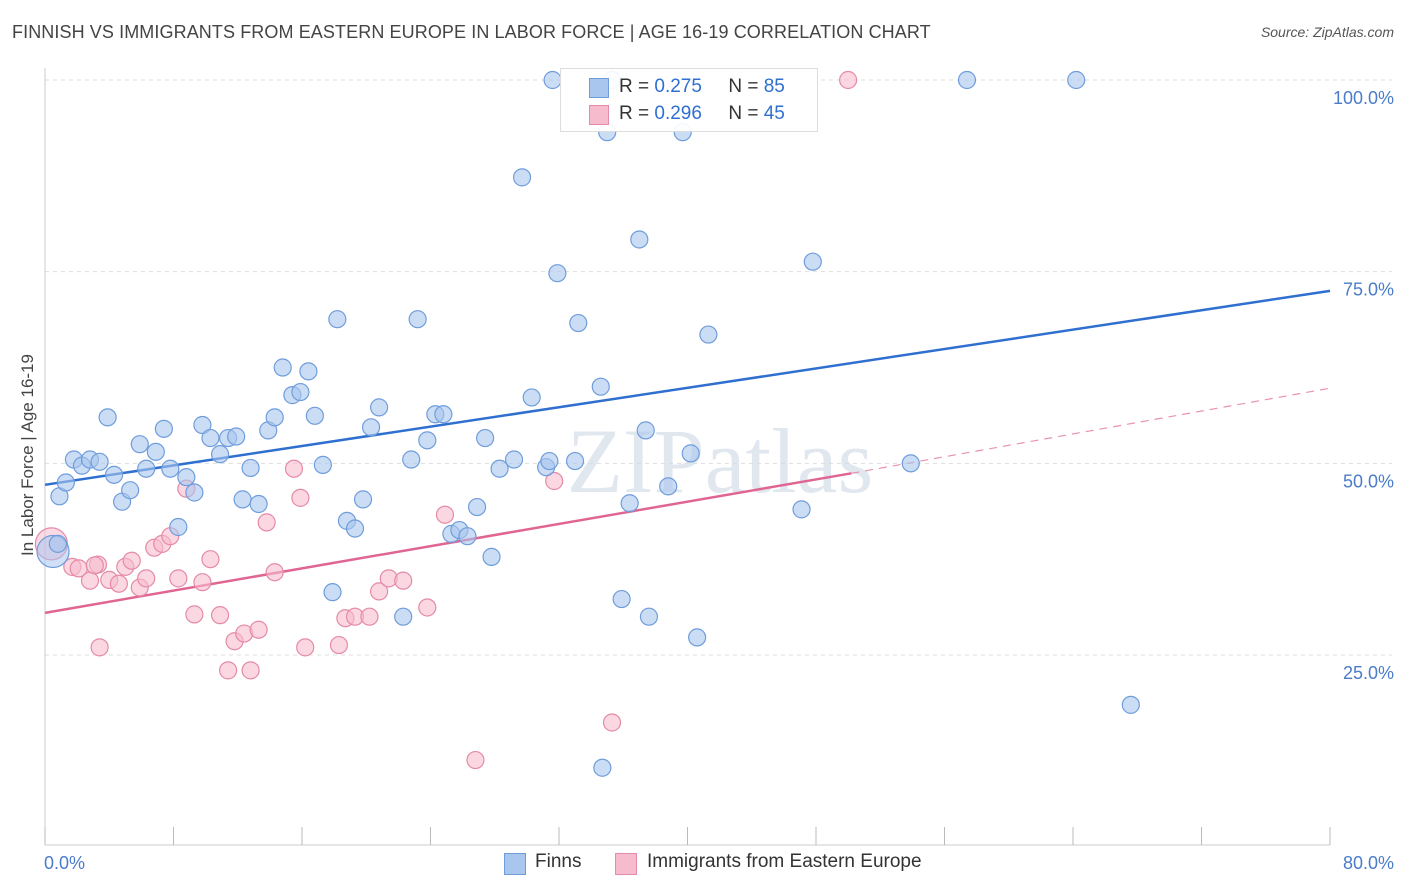  I want to click on r-value: 0.296, so click(678, 113).